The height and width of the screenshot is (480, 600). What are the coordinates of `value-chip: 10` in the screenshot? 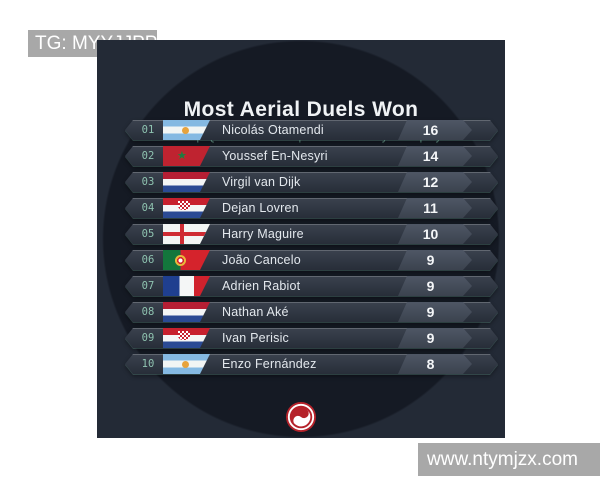 It's located at (435, 234).